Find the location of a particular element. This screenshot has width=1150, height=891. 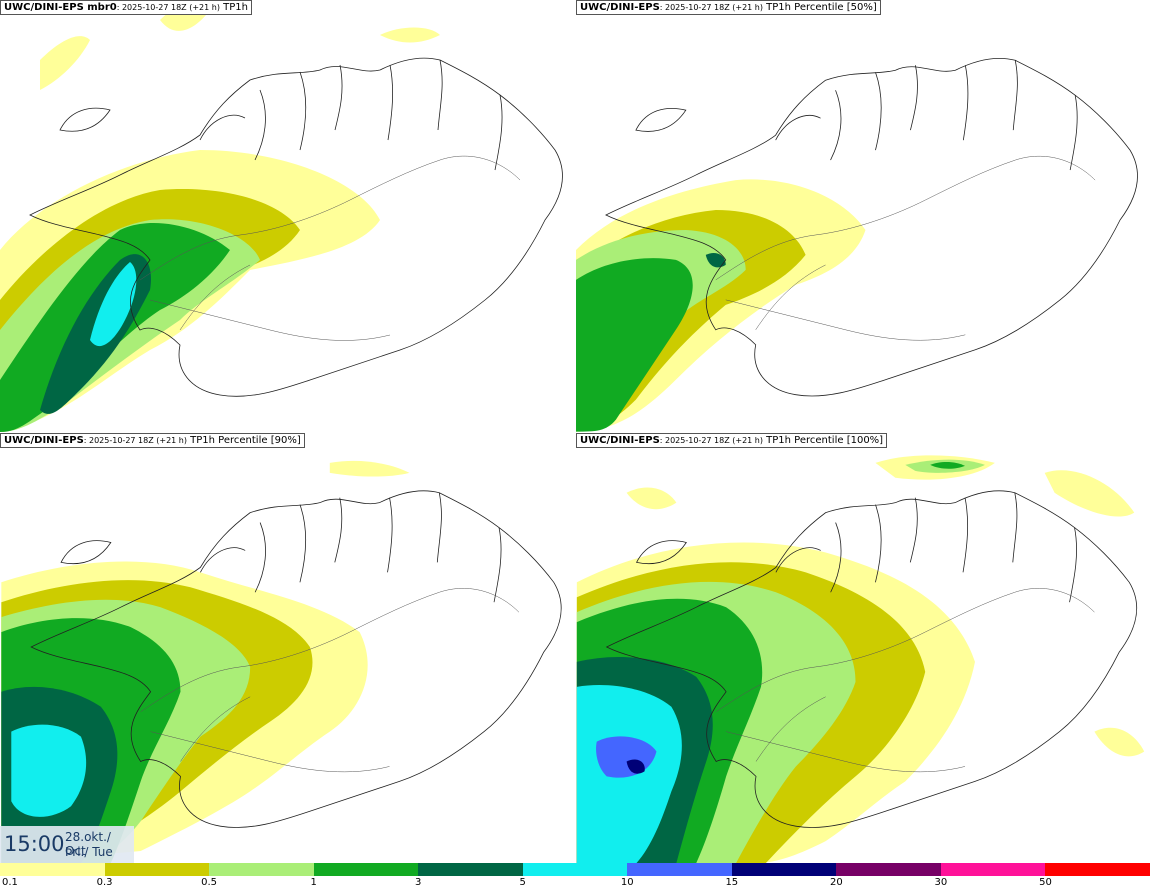

colorbar-labels: 0.1 0.3 0.5 1 3 5 10 15 20 30 50 is located at coordinates (575, 883).